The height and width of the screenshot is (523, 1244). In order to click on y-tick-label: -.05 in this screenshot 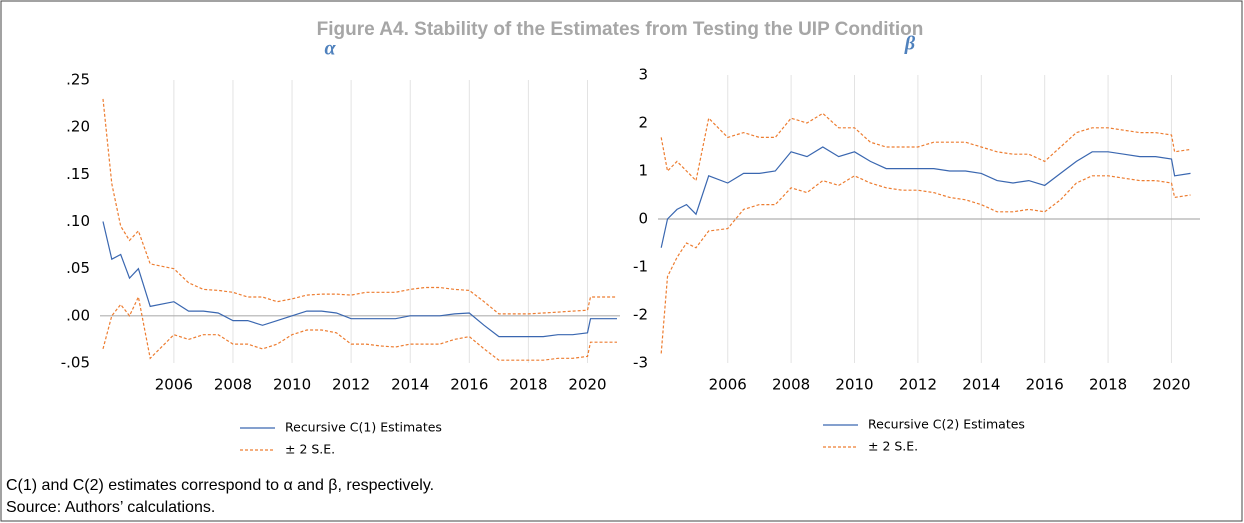, I will do `click(75, 363)`.